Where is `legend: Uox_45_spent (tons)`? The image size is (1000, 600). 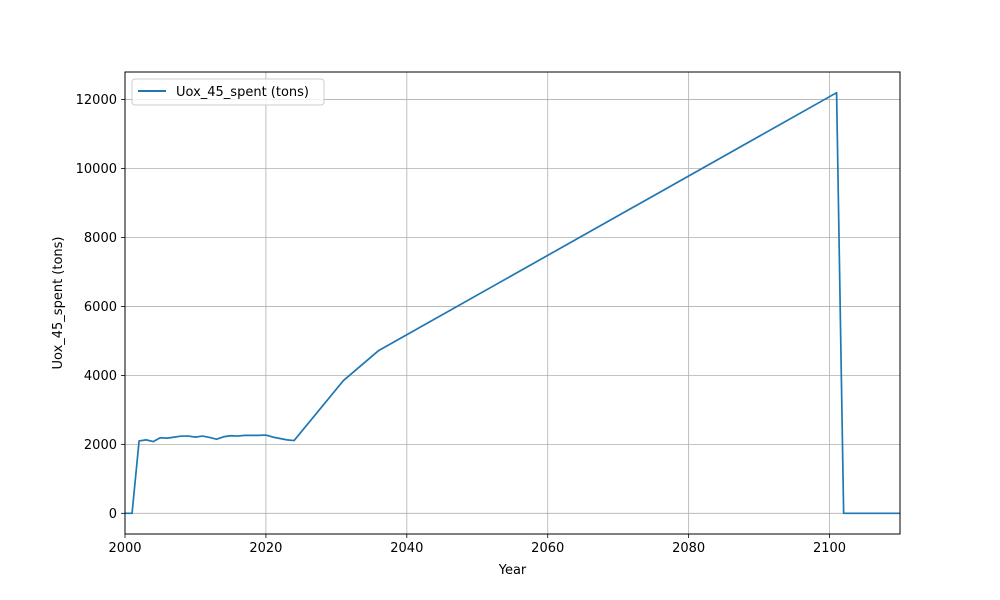
legend: Uox_45_spent (tons) is located at coordinates (228, 92).